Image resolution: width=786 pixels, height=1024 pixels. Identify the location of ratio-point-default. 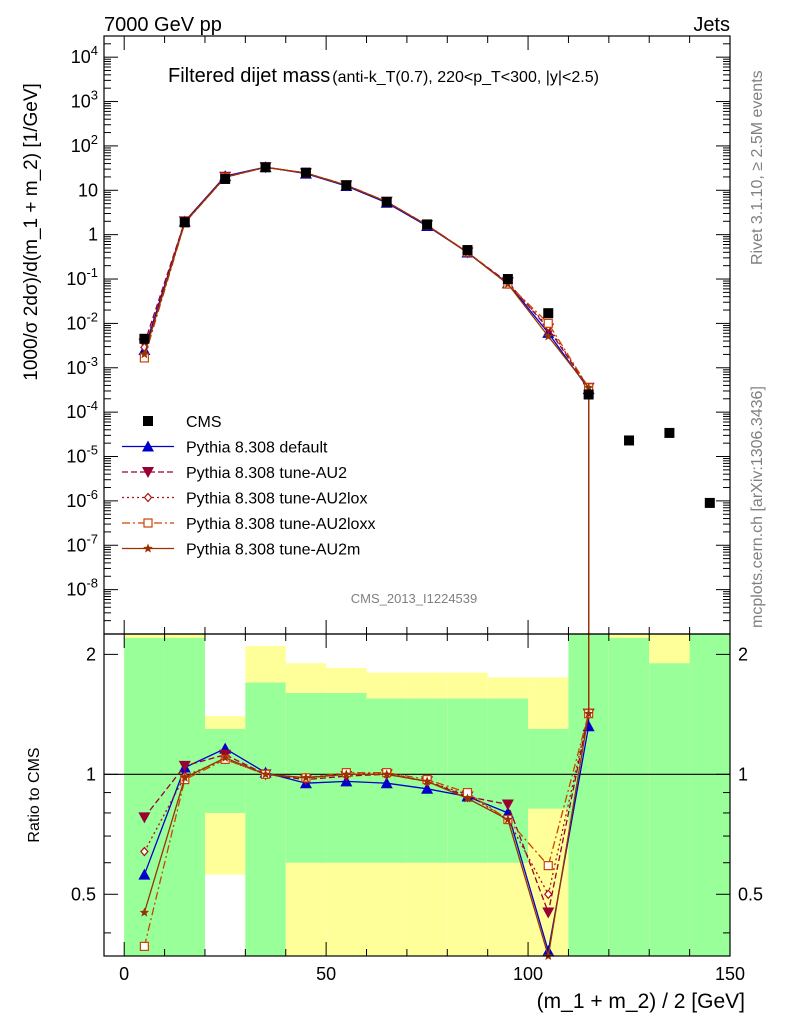
(548, 951).